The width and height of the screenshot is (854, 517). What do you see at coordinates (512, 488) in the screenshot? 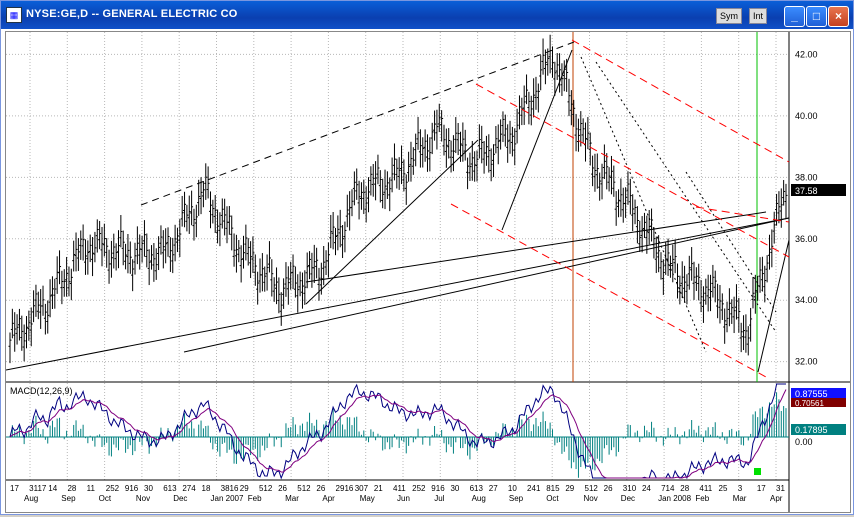
I see `x-axis-day-label: 10` at bounding box center [512, 488].